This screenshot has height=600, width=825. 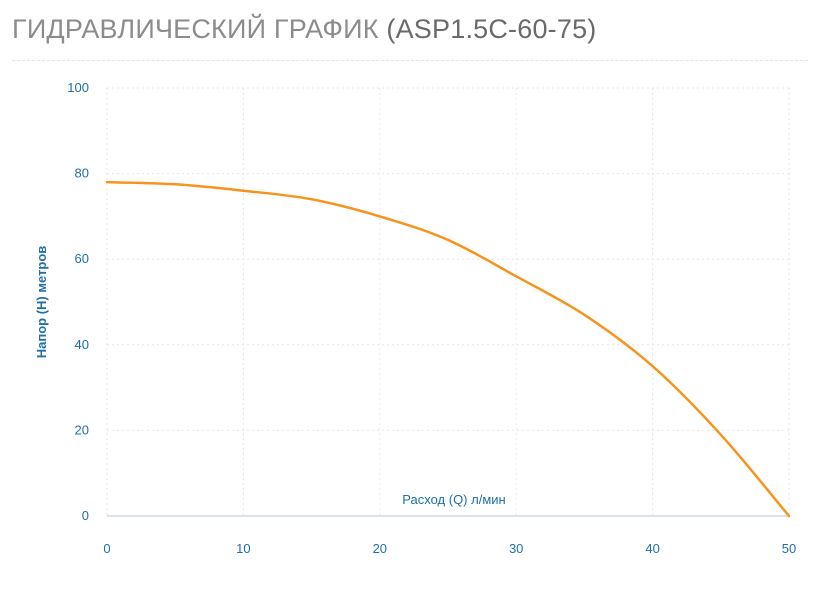 I want to click on chart-model-label: (ASP1.5C-60-75), so click(x=491, y=29).